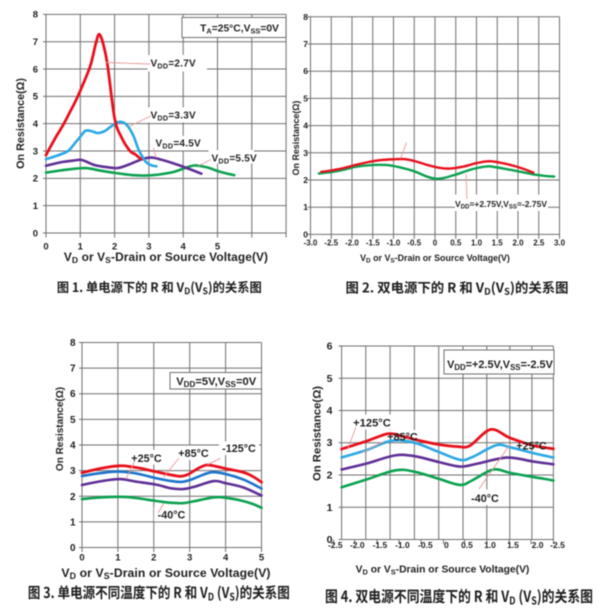 This screenshot has width=600, height=613. Describe the element at coordinates (239, 449) in the screenshot. I see `svg-text: -125°C` at that location.